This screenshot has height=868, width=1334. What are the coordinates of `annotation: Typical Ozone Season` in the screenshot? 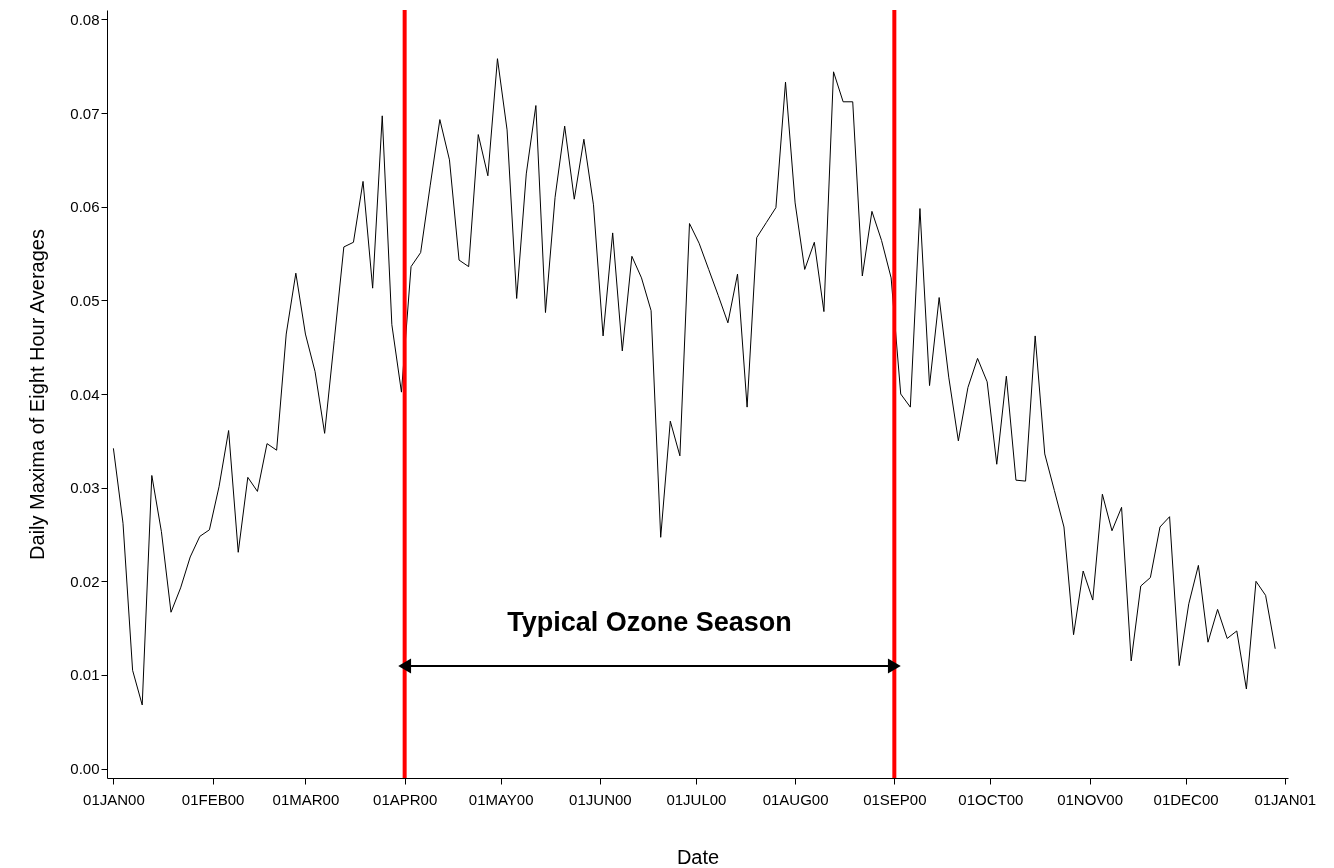 It's located at (649, 622).